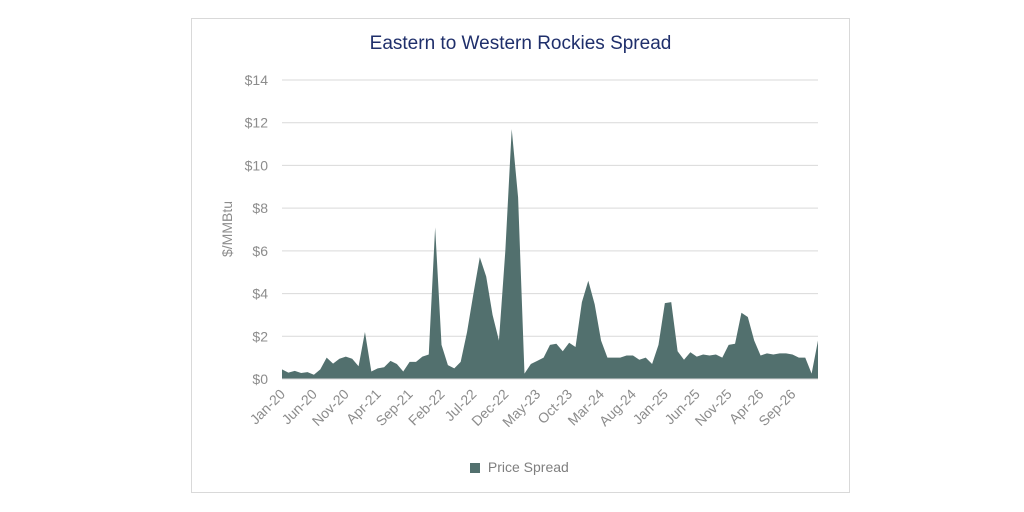 This screenshot has width=1024, height=512. I want to click on y-tick-label: $10, so click(257, 165).